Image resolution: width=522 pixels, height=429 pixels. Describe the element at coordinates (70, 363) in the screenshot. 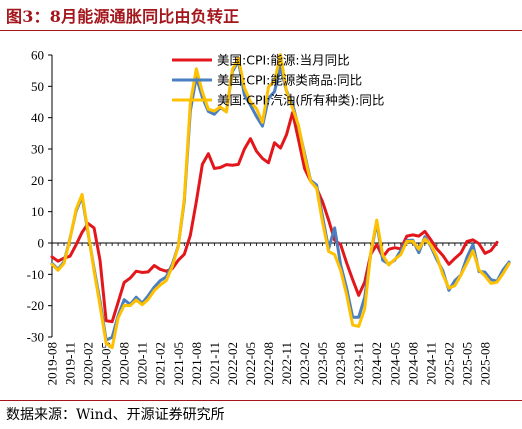

I see `x-tick-label: 2019-11` at that location.